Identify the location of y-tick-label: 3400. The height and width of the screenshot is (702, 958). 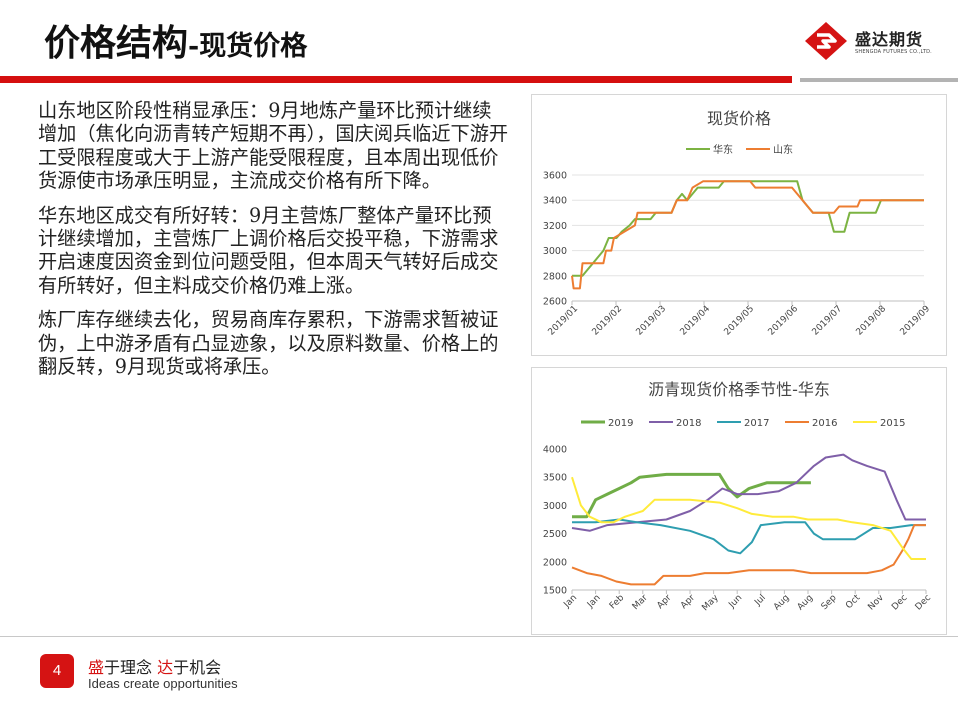
(555, 201).